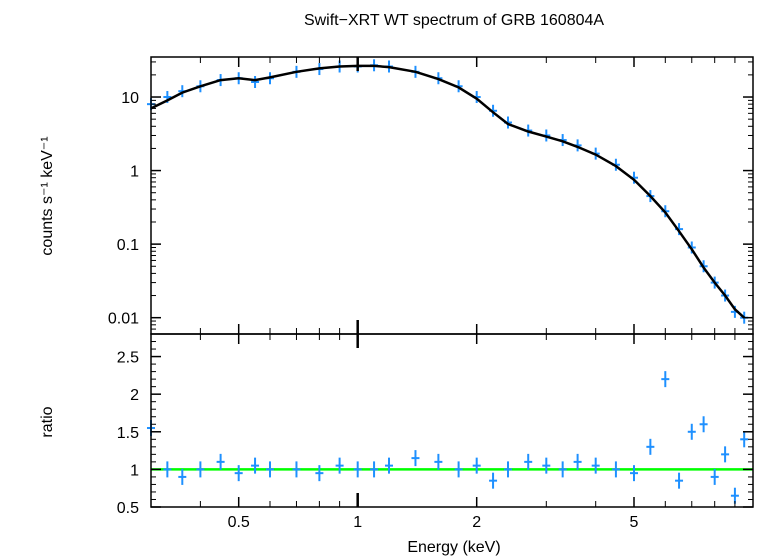 Image resolution: width=758 pixels, height=556 pixels. What do you see at coordinates (454, 20) in the screenshot?
I see `chart-title: Swift−XRT WT spectrum of GRB 160804A` at bounding box center [454, 20].